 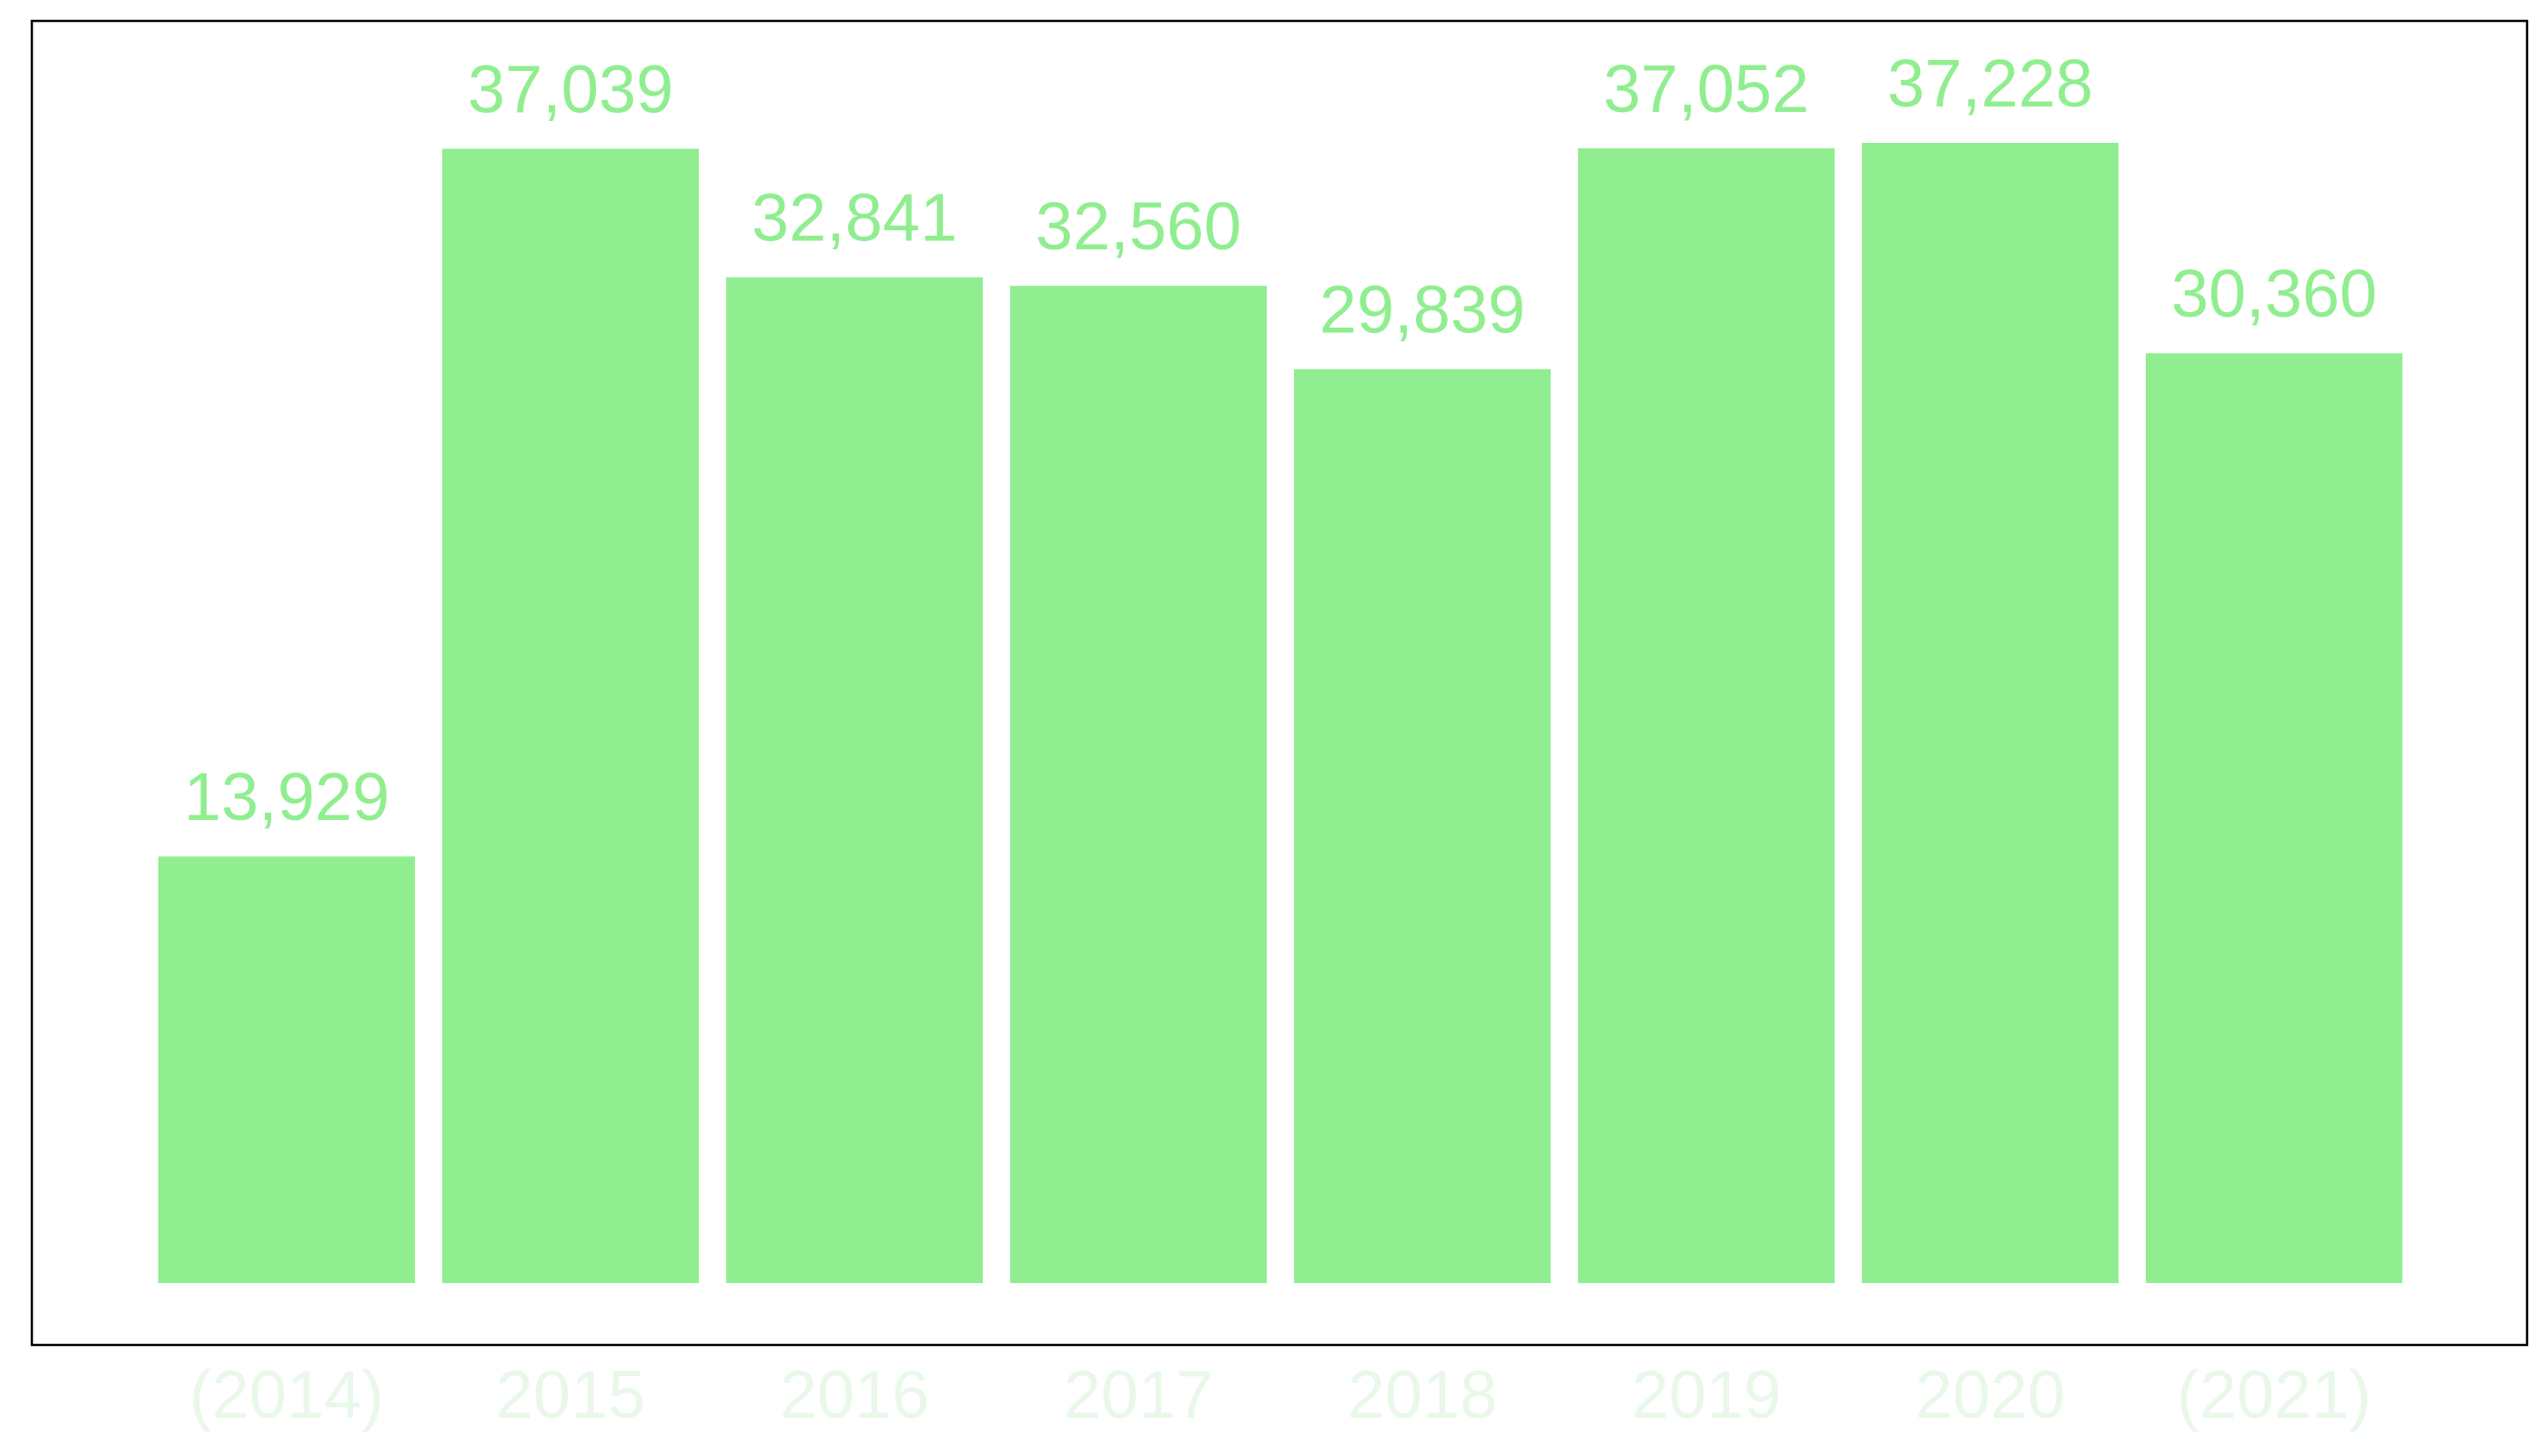 I want to click on x-tick-label-2019: 2019, so click(x=1707, y=1394).